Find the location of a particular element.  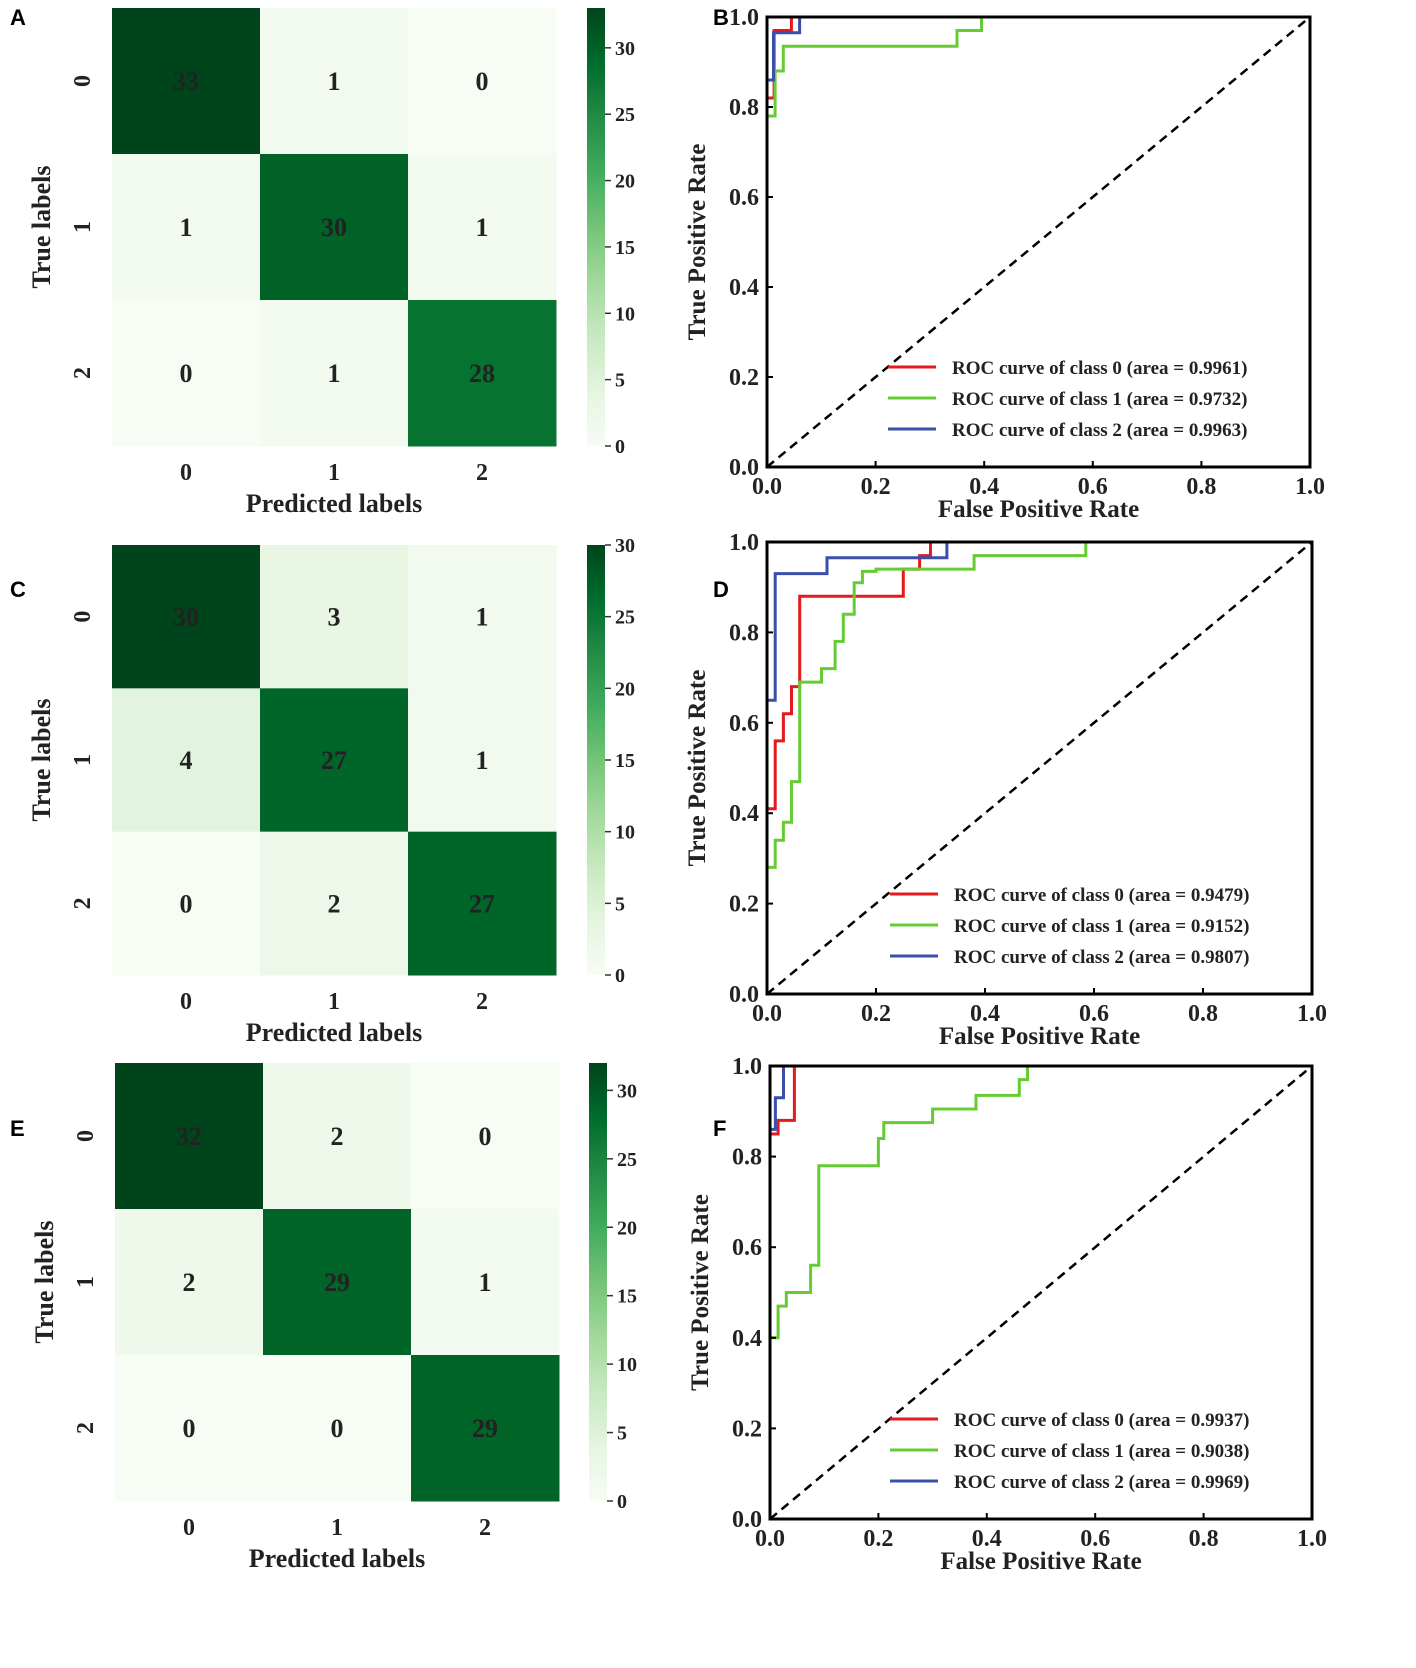

y-axis-title: True Positive Rate is located at coordinates (697, 768).